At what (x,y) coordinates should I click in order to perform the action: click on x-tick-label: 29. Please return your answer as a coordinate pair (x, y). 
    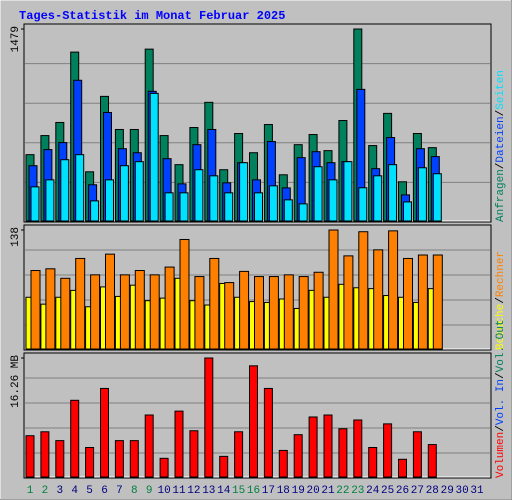
    Looking at the image, I should click on (447, 491).